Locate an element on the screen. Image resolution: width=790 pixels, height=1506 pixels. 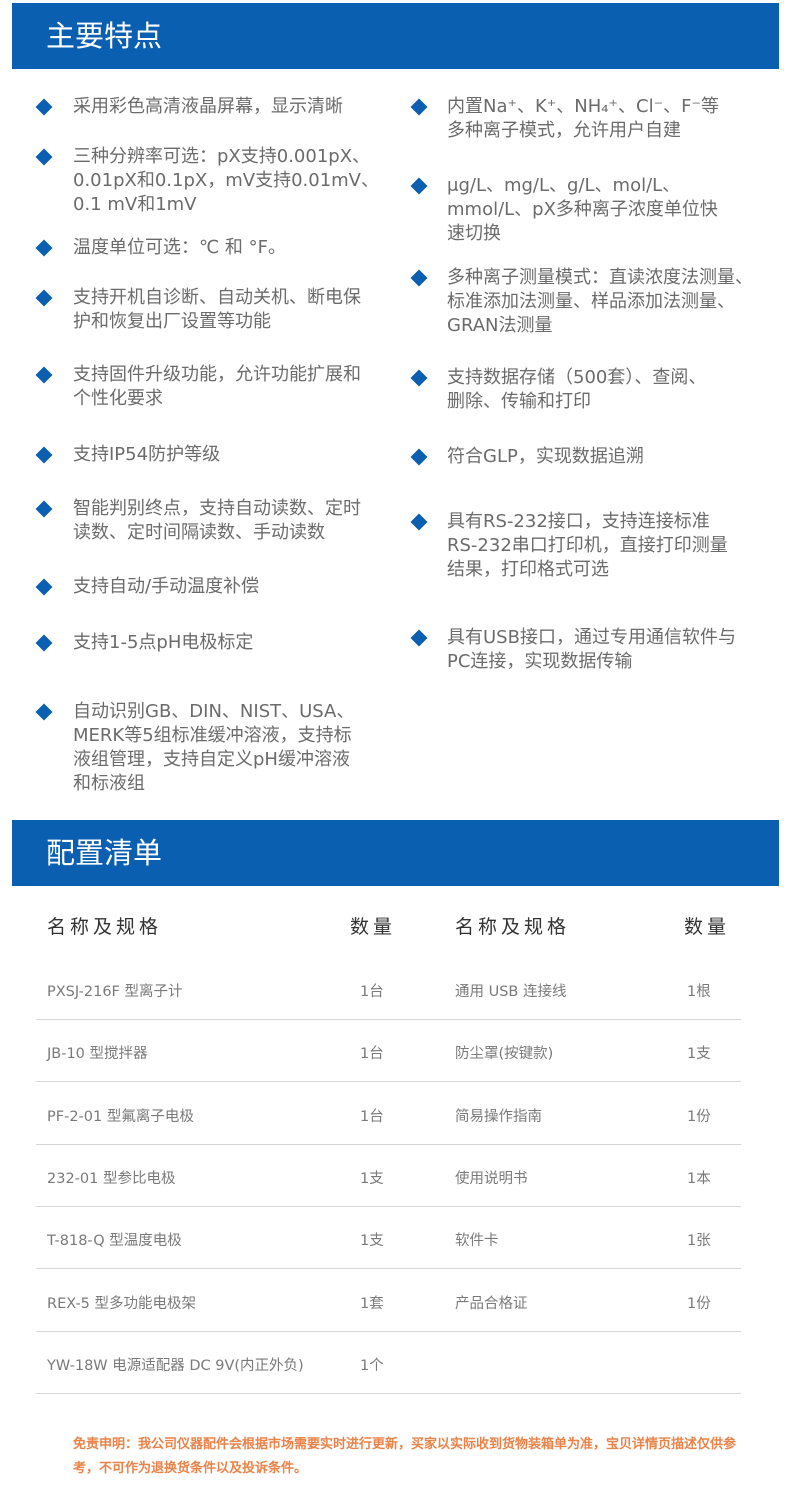
feature-item: 采用彩色高清液晶屏幕，显示清晰 is located at coordinates (208, 106).